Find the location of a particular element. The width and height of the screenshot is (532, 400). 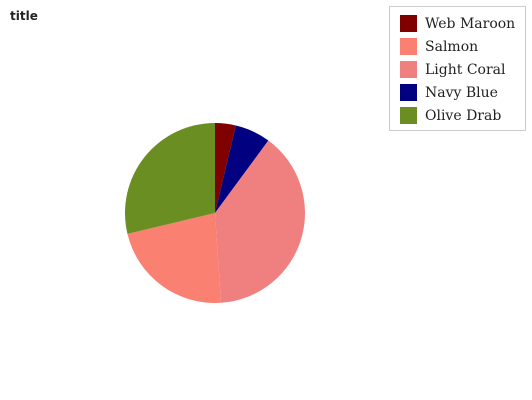

legend-item-salmon: Salmon is located at coordinates (457, 46).